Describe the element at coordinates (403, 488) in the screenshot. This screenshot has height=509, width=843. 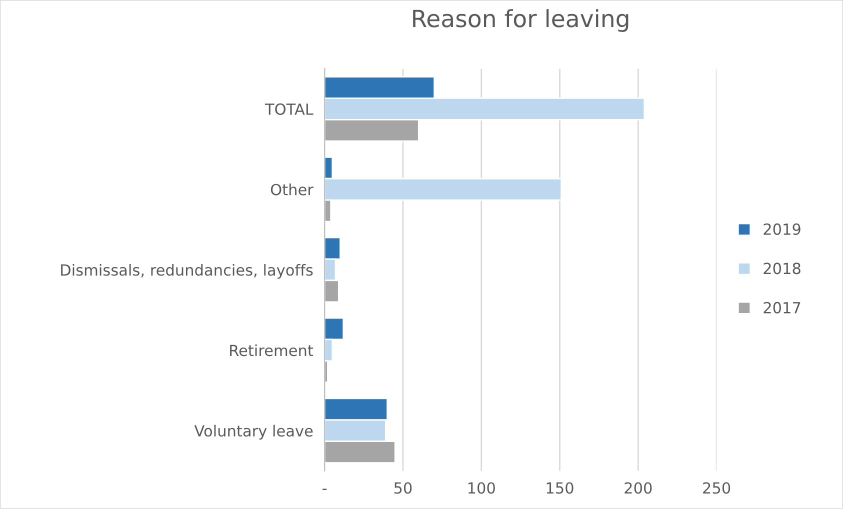
I see `x-tick-label: 50` at that location.